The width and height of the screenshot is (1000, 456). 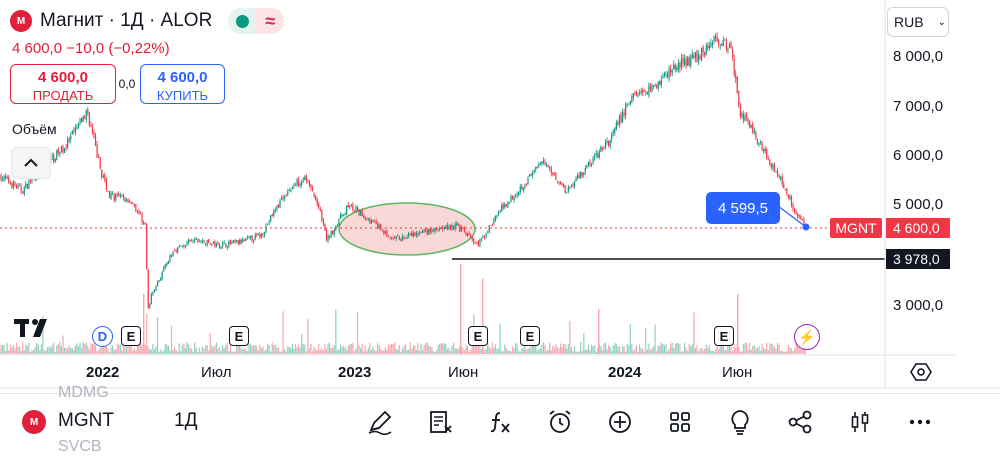 What do you see at coordinates (918, 22) in the screenshot?
I see `currency-selector: RUB ⌄` at bounding box center [918, 22].